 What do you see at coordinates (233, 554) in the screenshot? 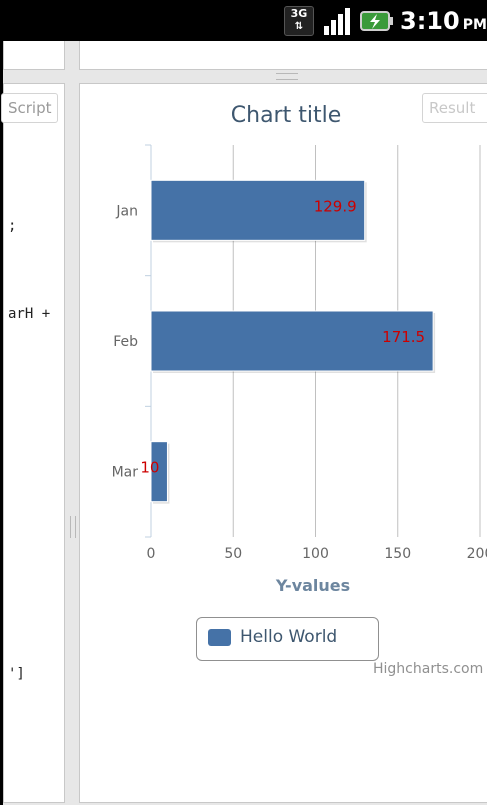
I see `x-tick-label: 50` at bounding box center [233, 554].